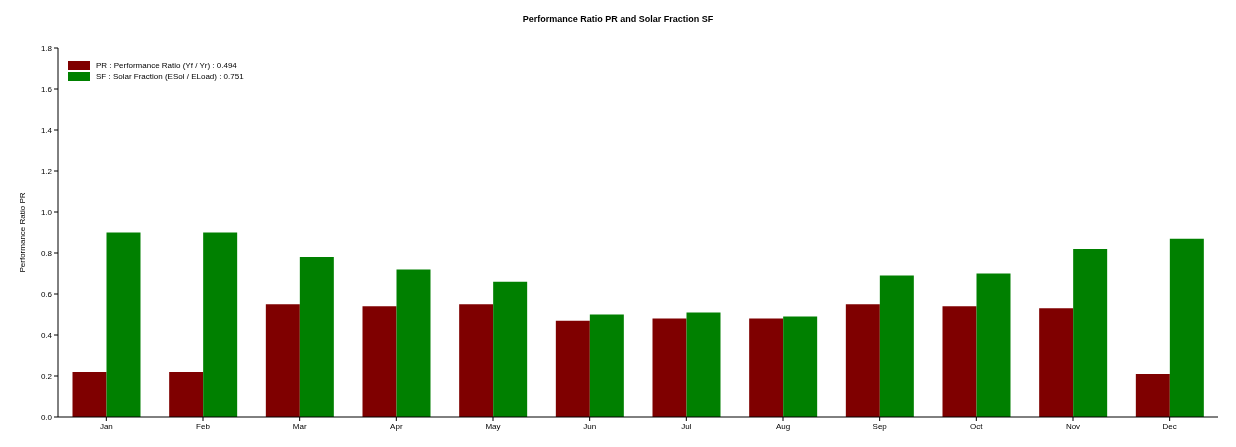 This screenshot has height=447, width=1236. I want to click on y-tick-label: 0.4, so click(46, 335).